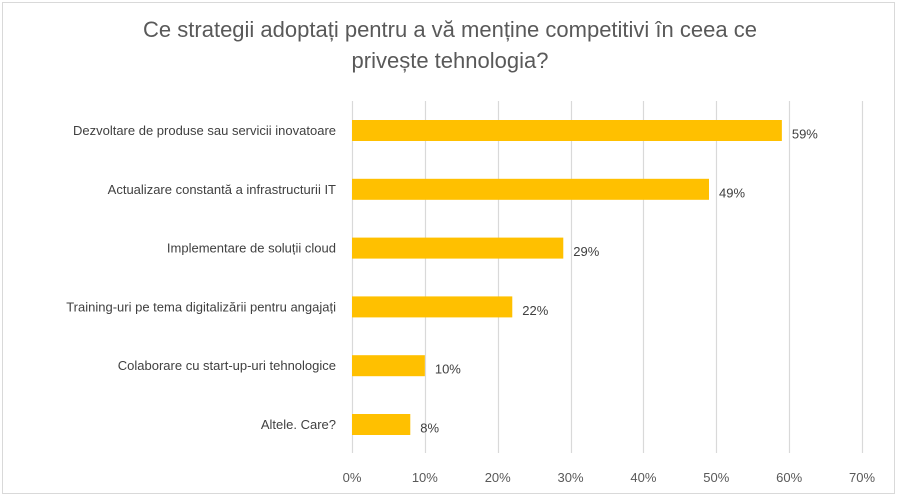 The width and height of the screenshot is (900, 499). What do you see at coordinates (251, 248) in the screenshot?
I see `category-label: Implementare de soluții cloud` at bounding box center [251, 248].